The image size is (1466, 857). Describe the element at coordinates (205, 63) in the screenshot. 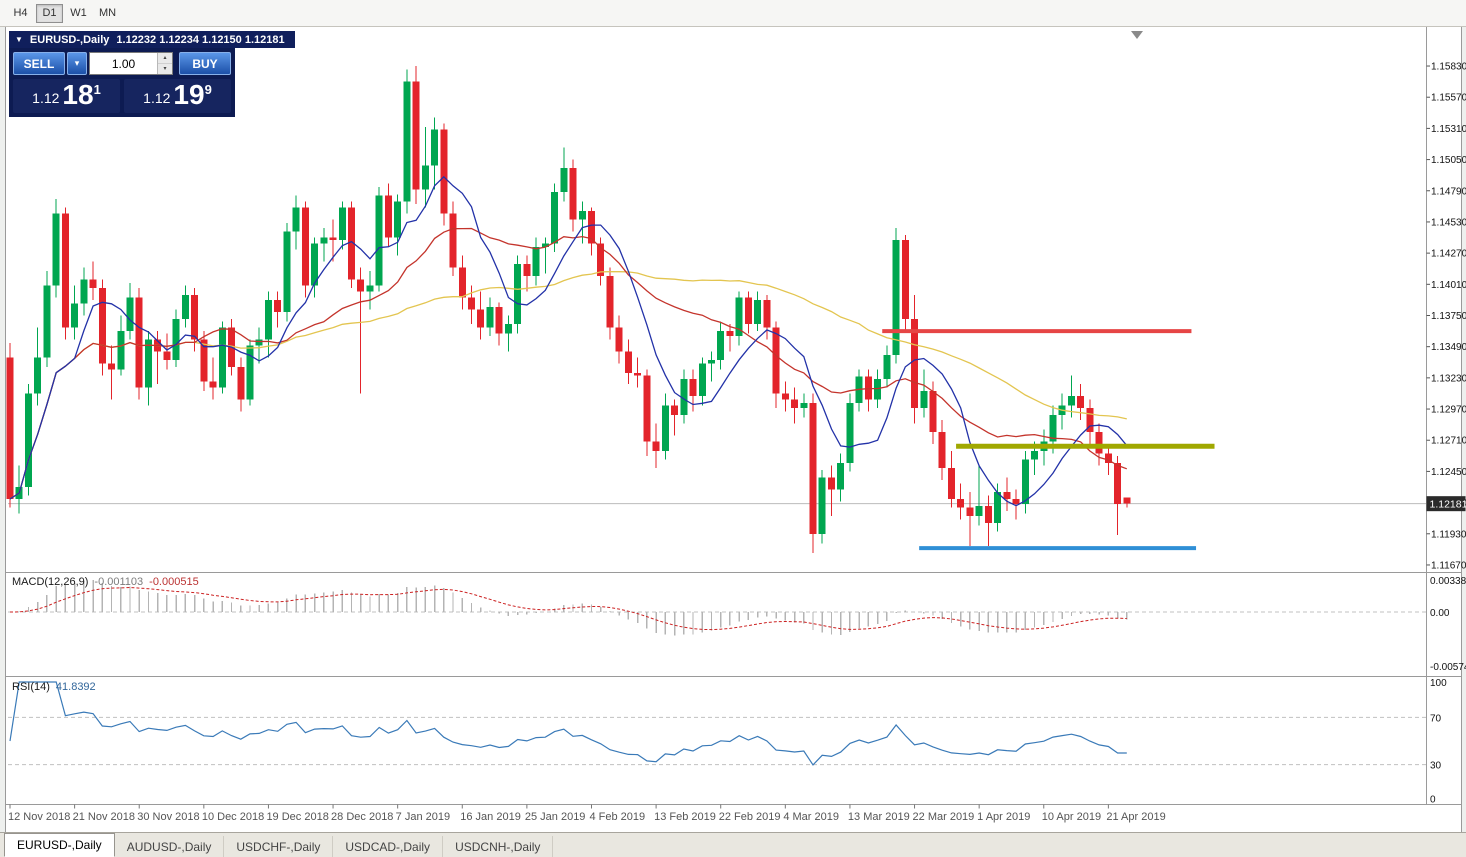

I see `buy-button: BUY` at that location.